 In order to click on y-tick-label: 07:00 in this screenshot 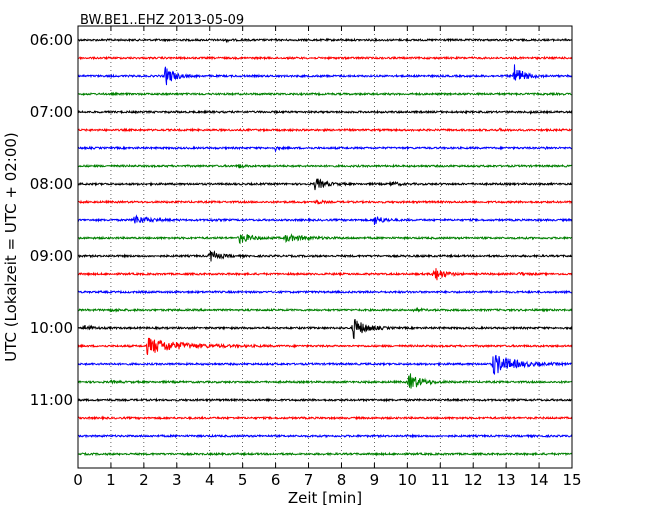, I will do `click(51, 112)`.